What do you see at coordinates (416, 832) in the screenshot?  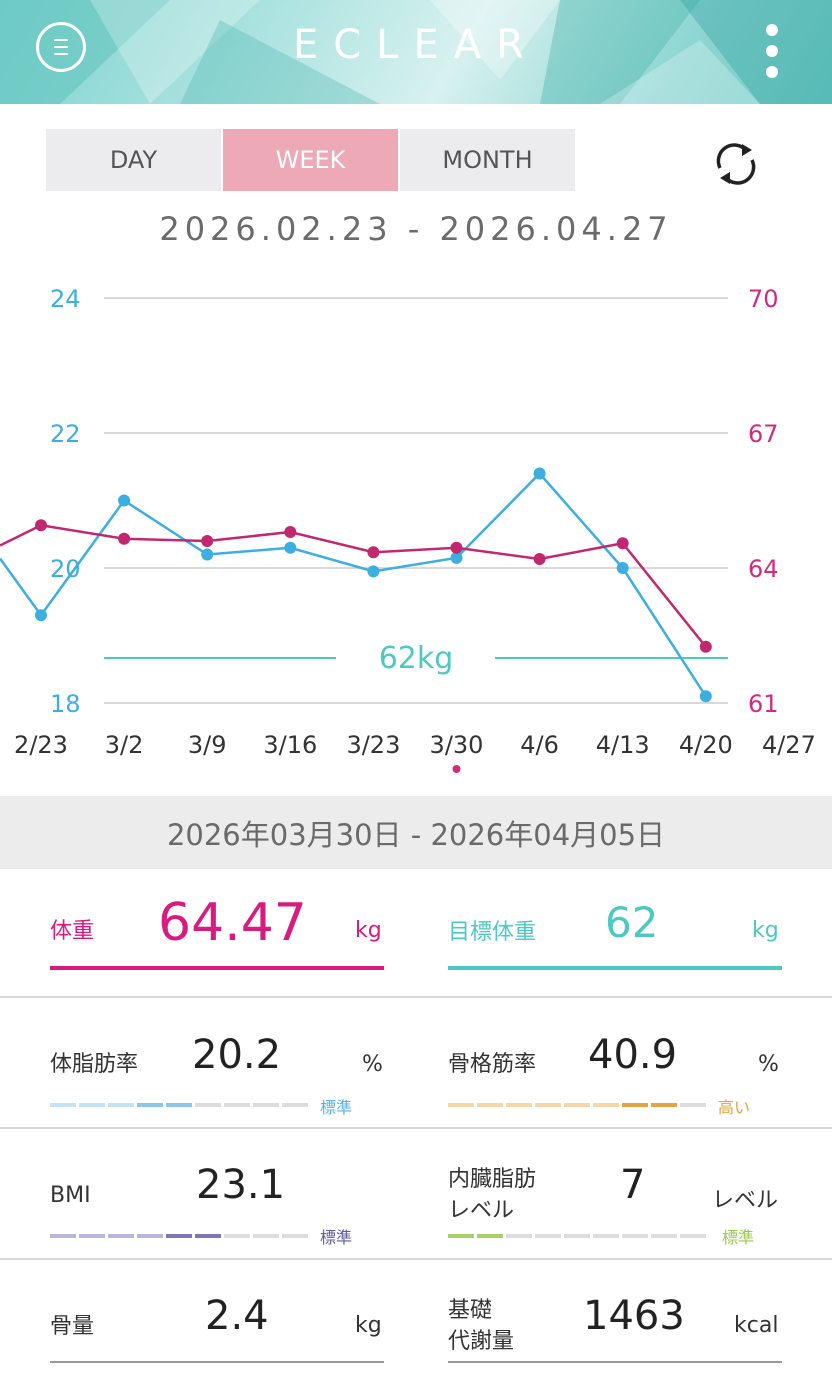 I see `selected-week-range: 2026年03月30日 - 2026年04月05日` at bounding box center [416, 832].